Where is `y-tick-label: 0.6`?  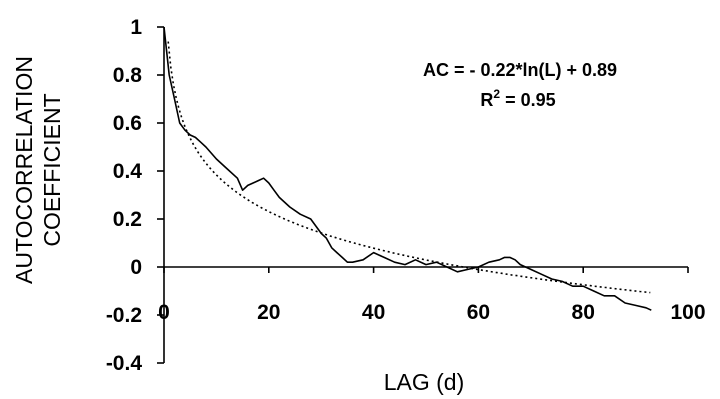 y-tick-label: 0.6 is located at coordinates (127, 123).